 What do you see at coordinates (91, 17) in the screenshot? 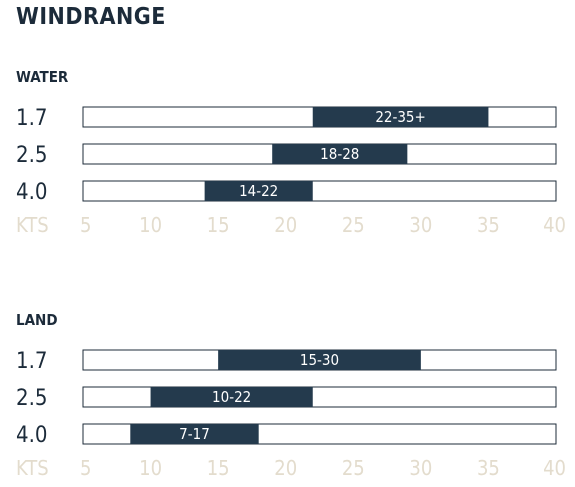
I see `chart-title: WINDRANGE` at bounding box center [91, 17].